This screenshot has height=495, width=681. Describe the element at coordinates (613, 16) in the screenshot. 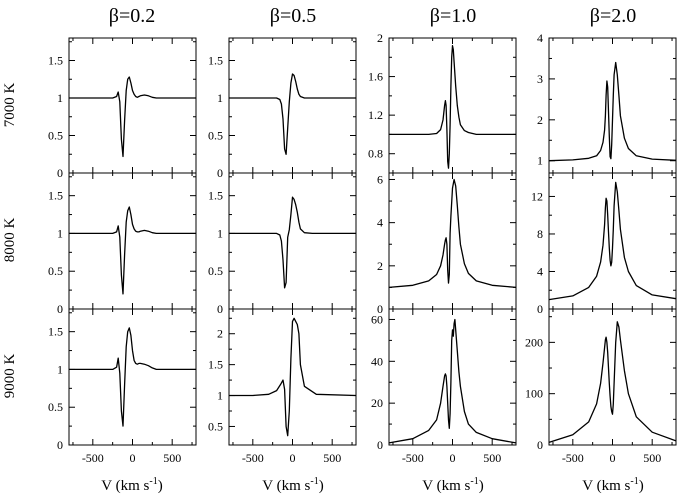

I see `column-title-4: β=2.0` at that location.